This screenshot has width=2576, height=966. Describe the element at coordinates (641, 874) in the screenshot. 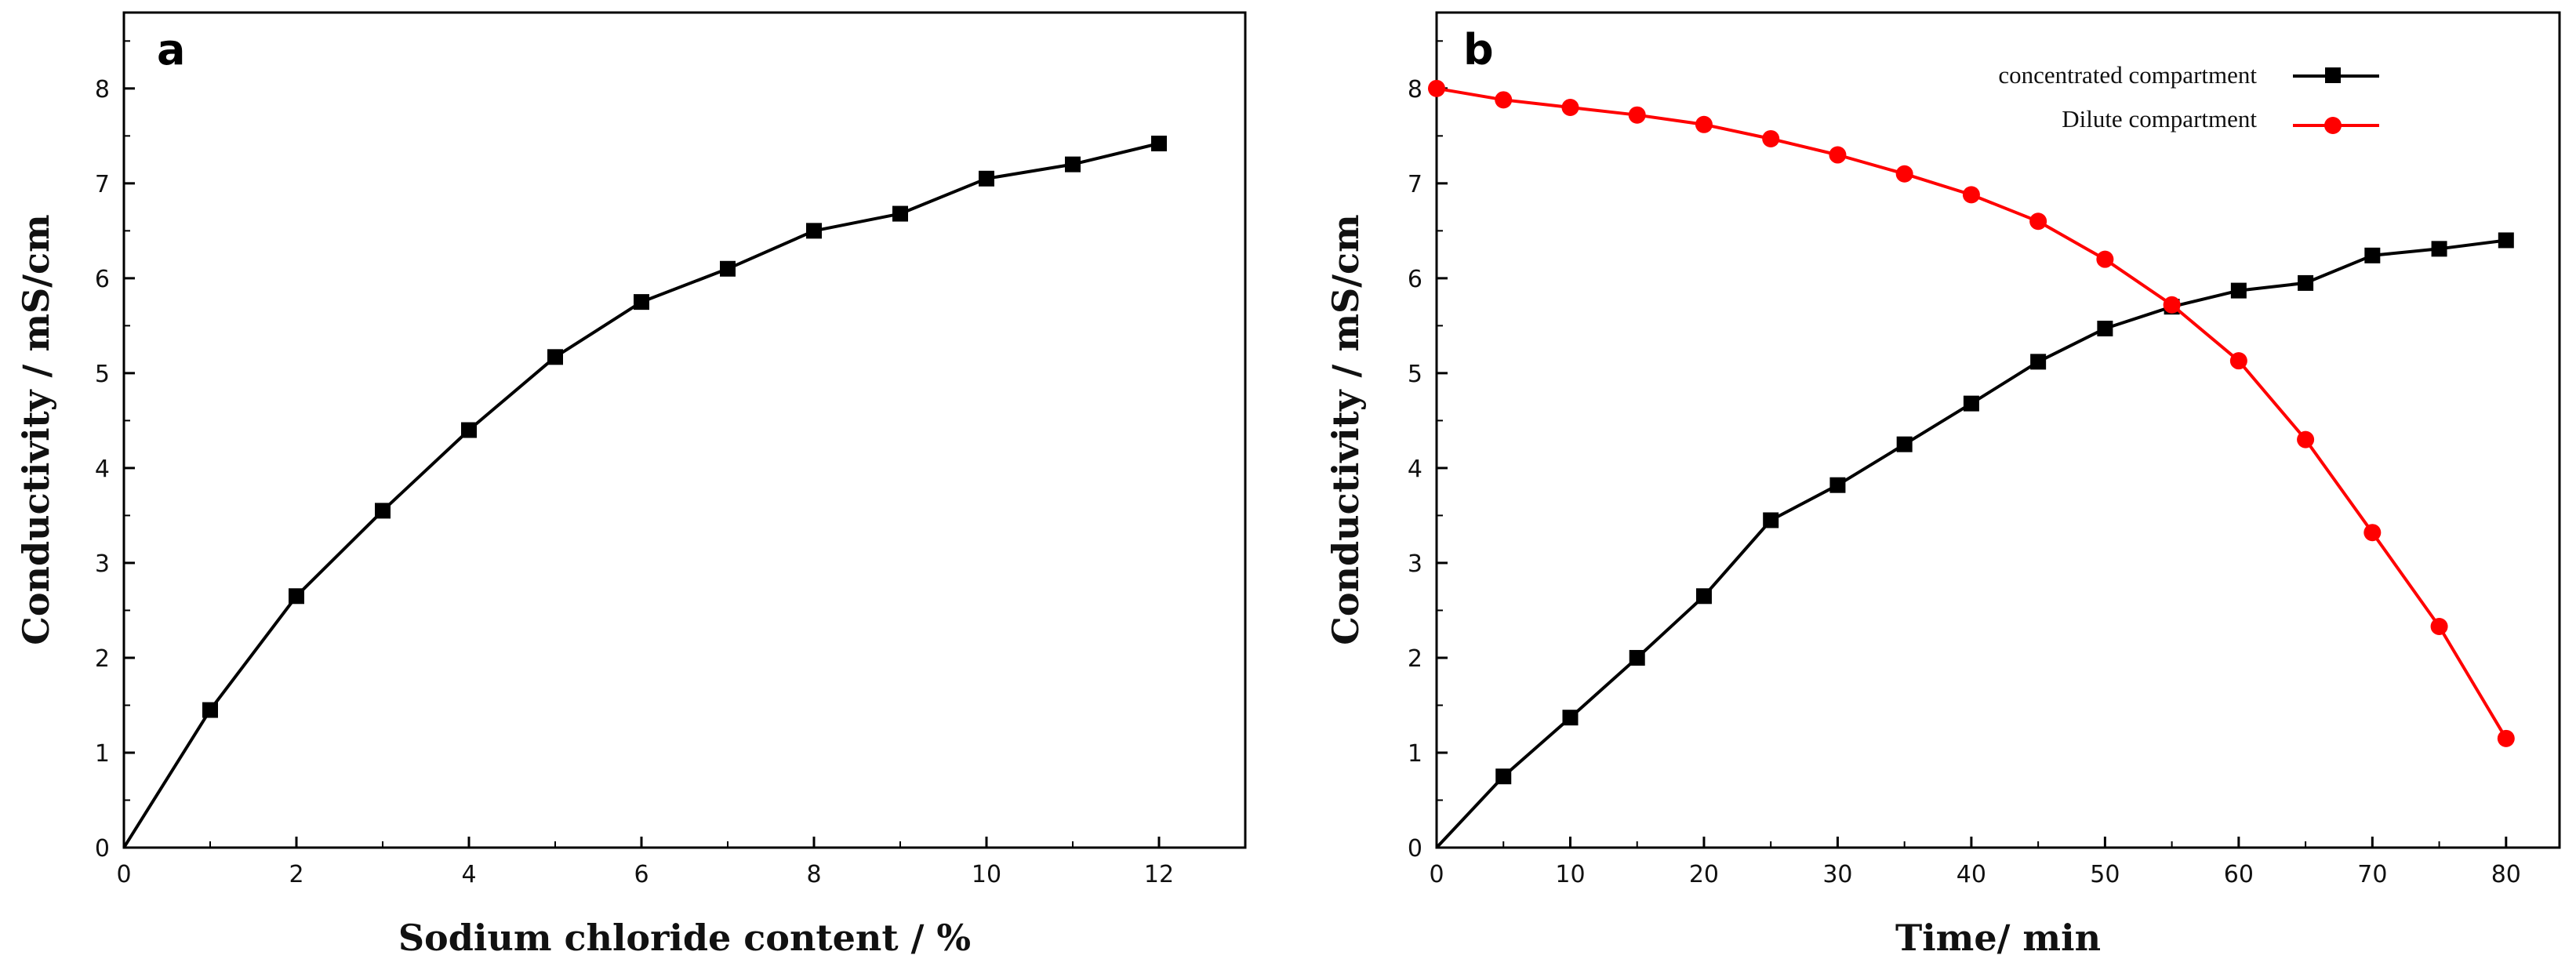

I see `x-tick-label: 6` at that location.